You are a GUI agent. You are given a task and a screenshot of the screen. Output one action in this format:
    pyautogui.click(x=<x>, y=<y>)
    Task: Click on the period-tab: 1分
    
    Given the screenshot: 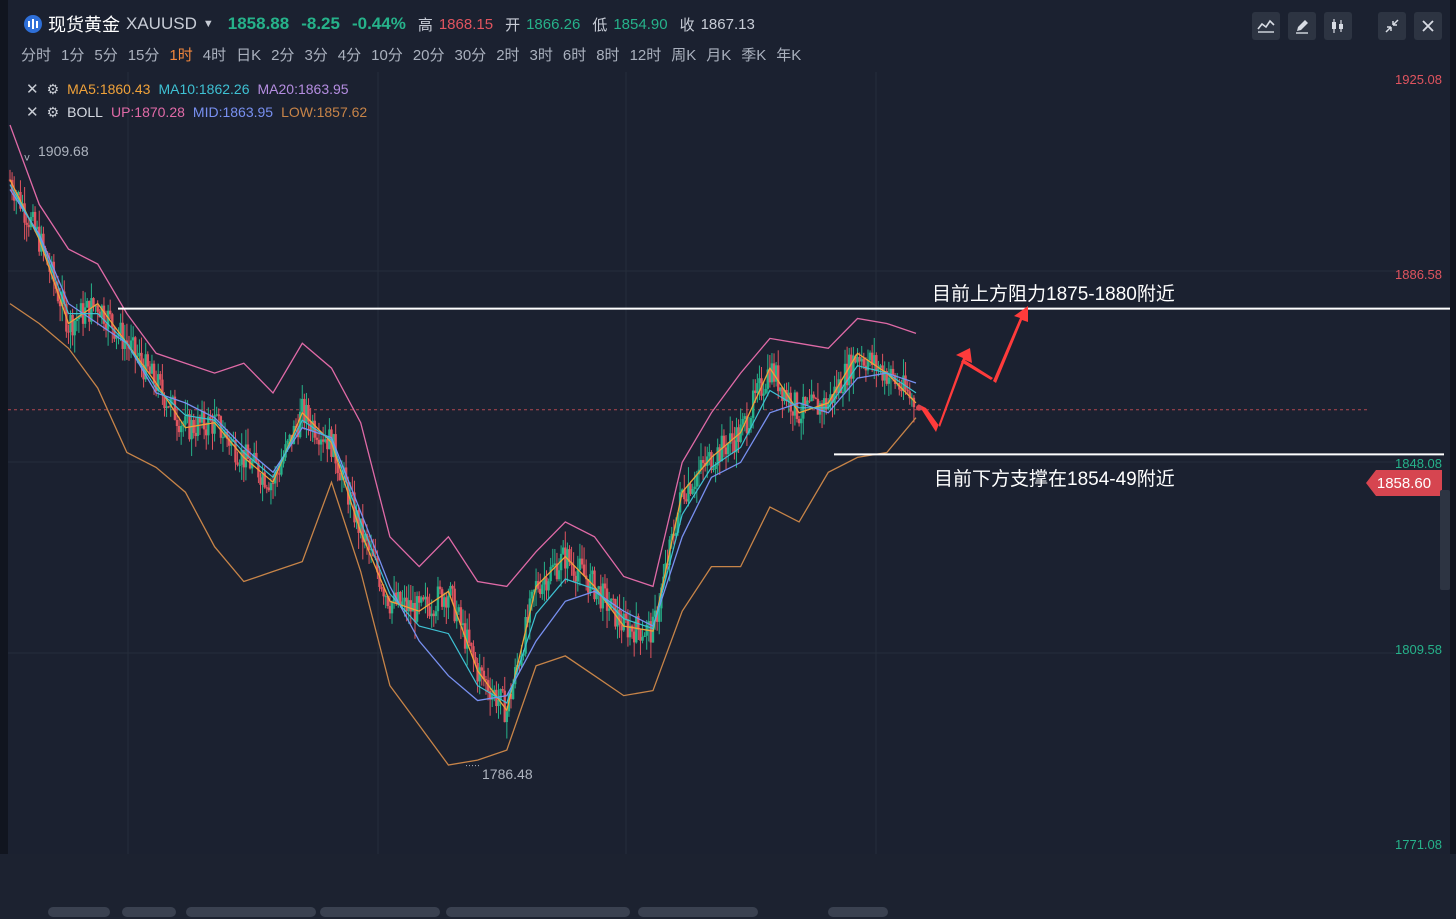 What is the action you would take?
    pyautogui.click(x=73, y=55)
    